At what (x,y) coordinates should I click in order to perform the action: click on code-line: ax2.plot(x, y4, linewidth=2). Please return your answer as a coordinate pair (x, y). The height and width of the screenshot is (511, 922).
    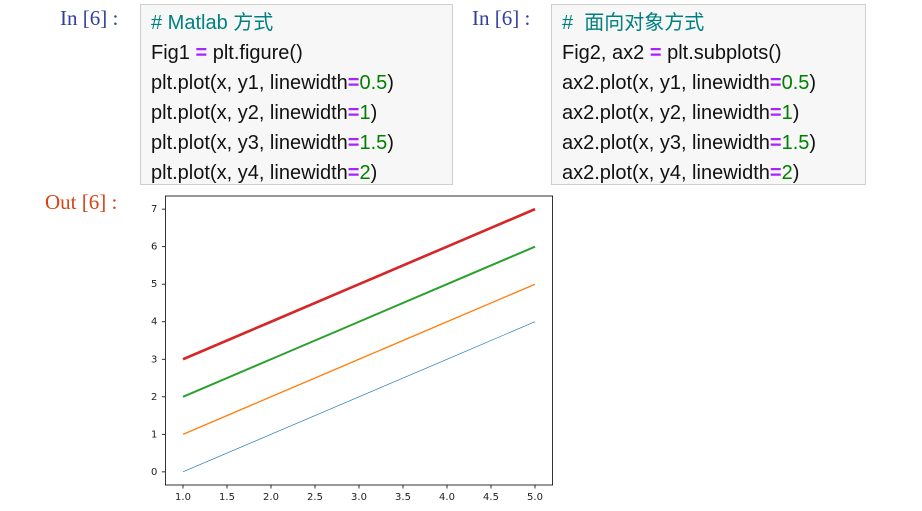
    Looking at the image, I should click on (681, 173).